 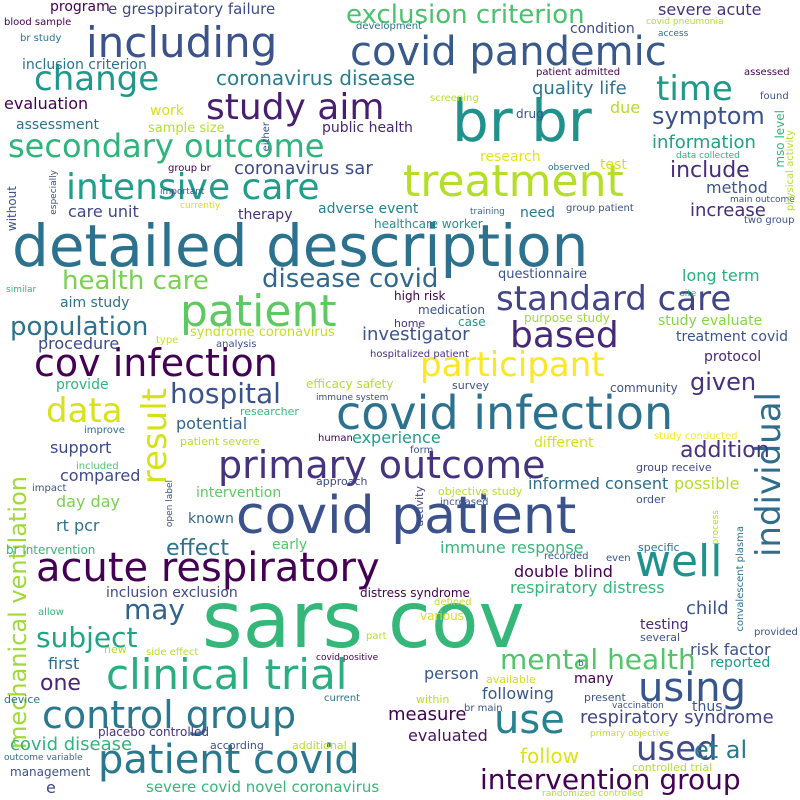 What do you see at coordinates (115, 649) in the screenshot?
I see `word-new: new` at bounding box center [115, 649].